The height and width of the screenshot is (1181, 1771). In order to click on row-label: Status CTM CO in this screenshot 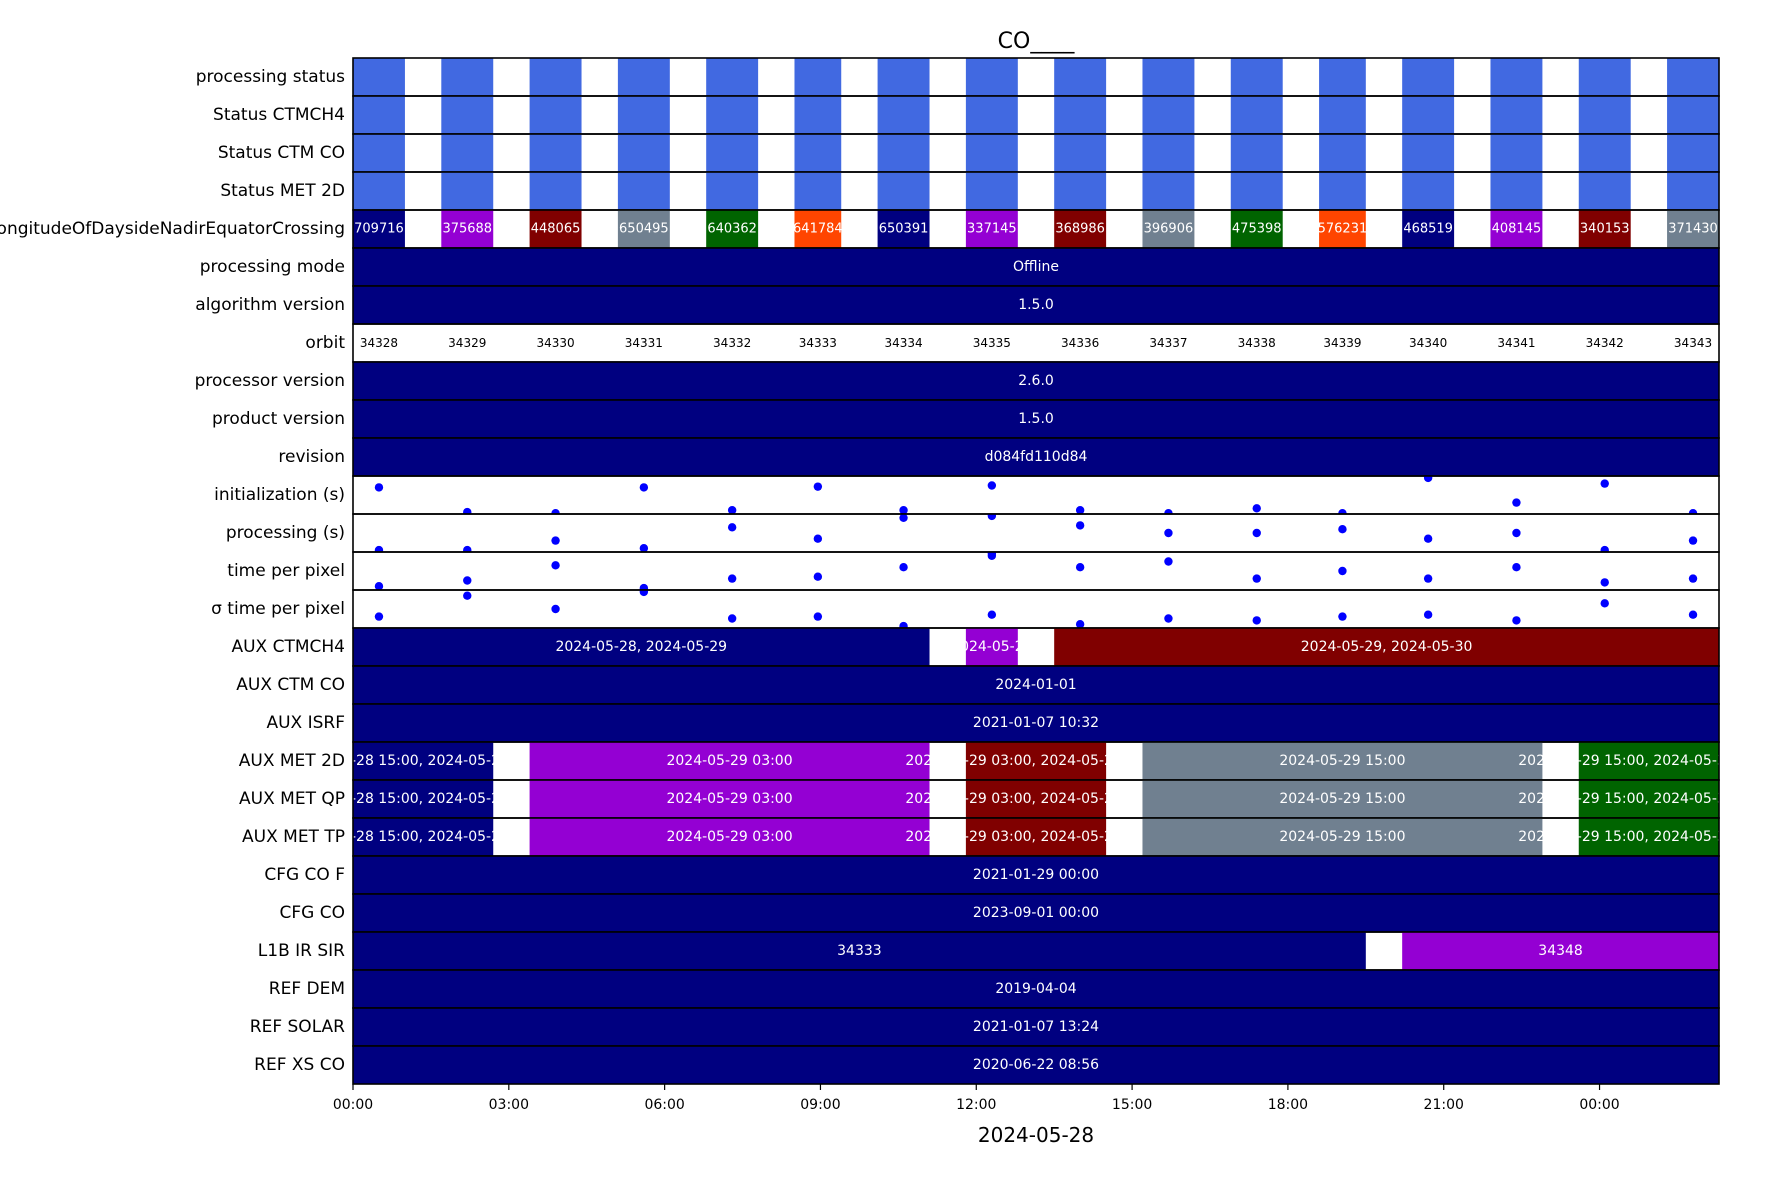, I will do `click(281, 153)`.